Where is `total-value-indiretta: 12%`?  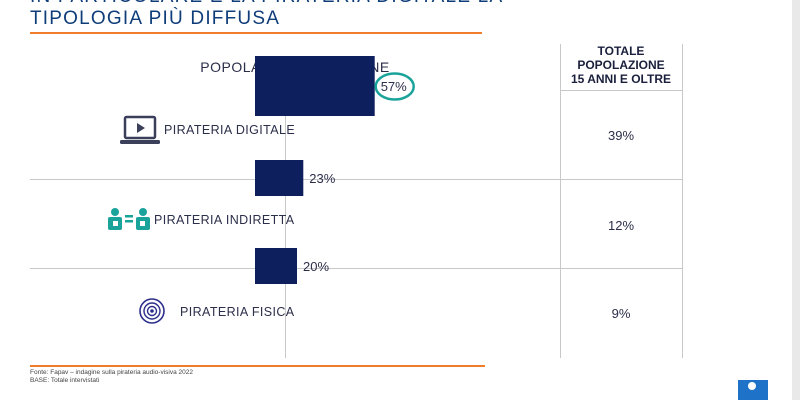
total-value-indiretta: 12% is located at coordinates (621, 225).